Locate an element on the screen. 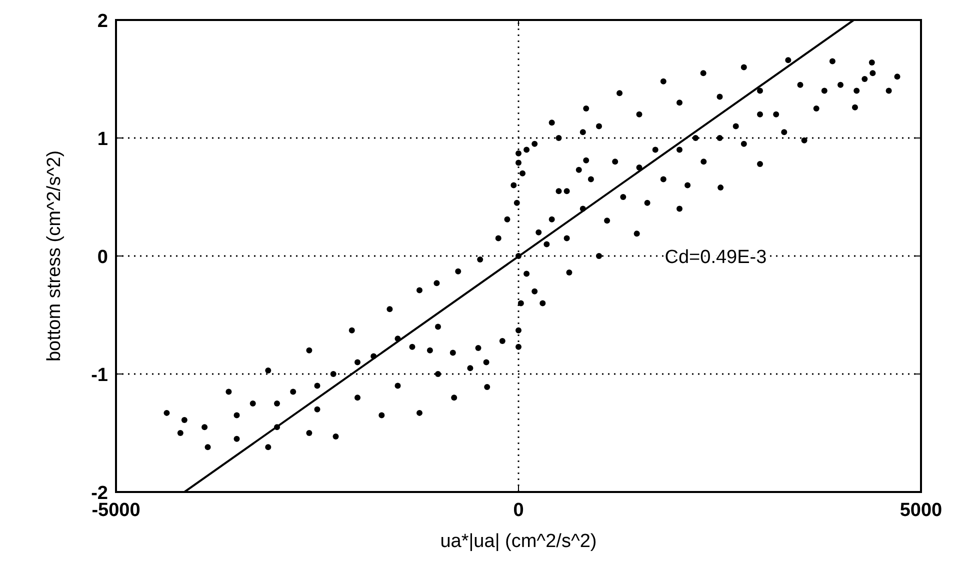 The image size is (956, 571). y-tick-label: 2 is located at coordinates (102, 21).